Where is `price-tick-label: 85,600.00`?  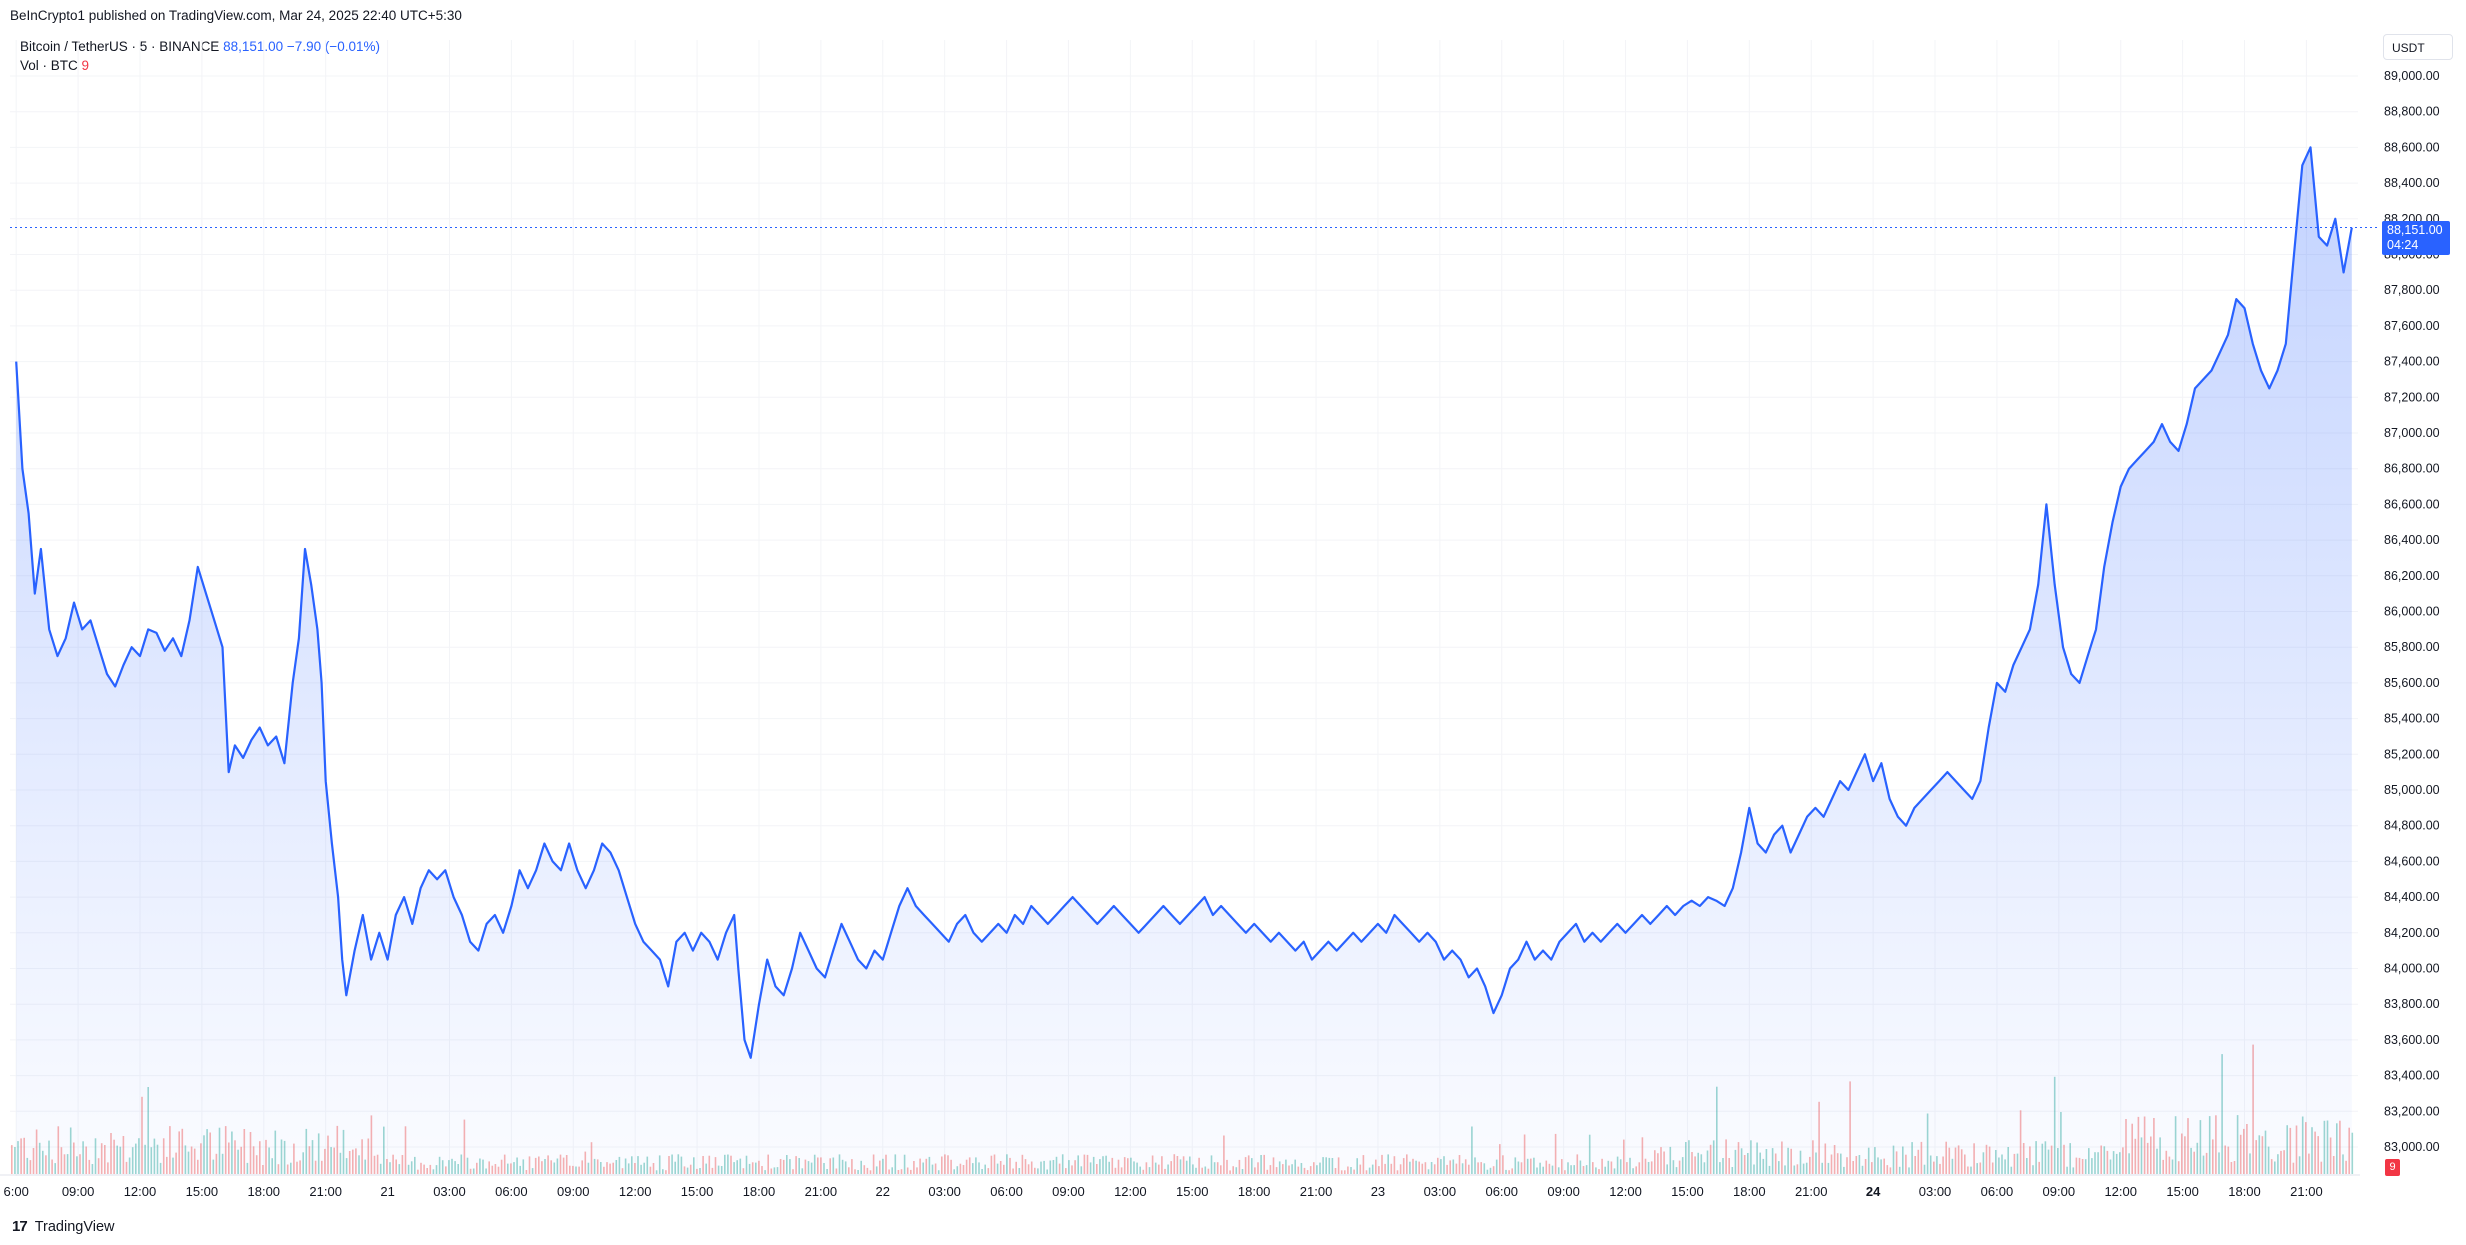
price-tick-label: 85,600.00 is located at coordinates (2412, 683).